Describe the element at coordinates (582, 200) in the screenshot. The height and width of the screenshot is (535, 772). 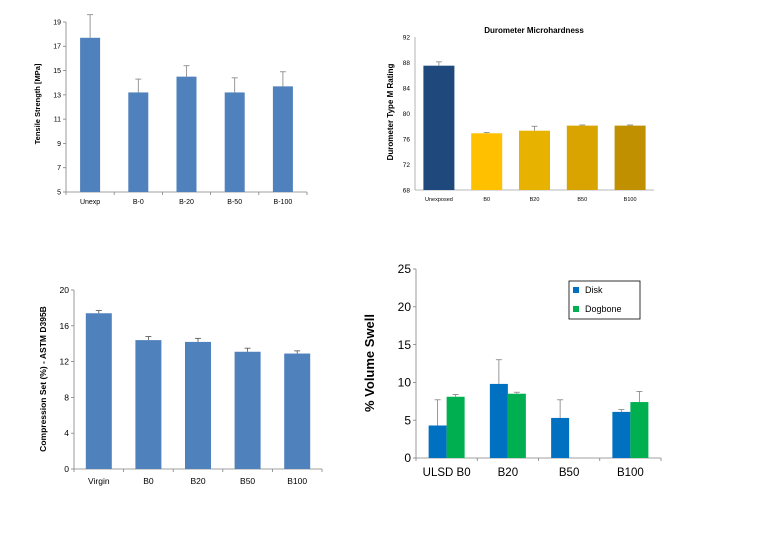
I see `c2-x-tick-label: B50` at that location.